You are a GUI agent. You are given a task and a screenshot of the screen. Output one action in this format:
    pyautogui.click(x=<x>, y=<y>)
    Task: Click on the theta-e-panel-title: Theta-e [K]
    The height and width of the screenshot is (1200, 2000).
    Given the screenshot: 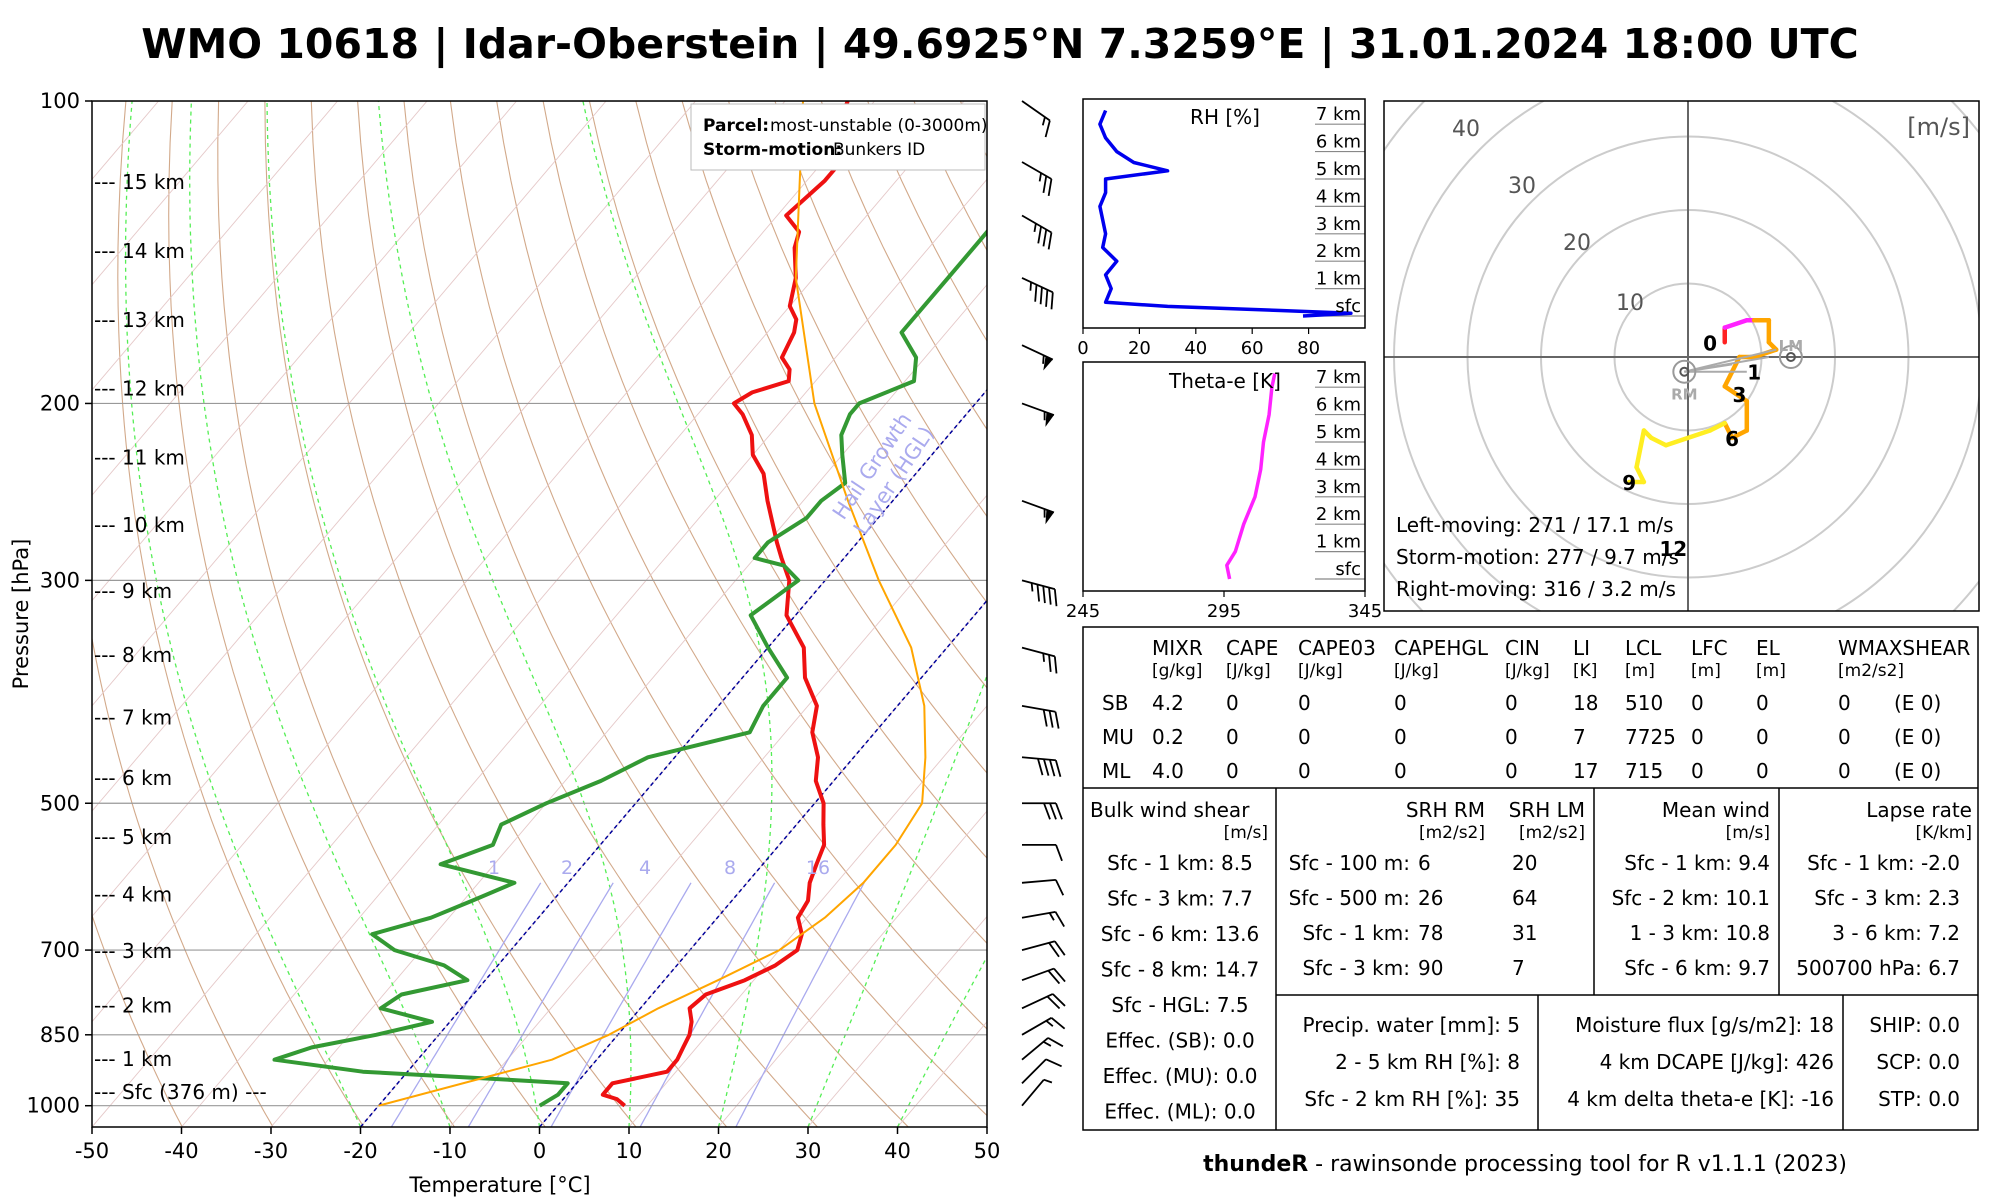 What is the action you would take?
    pyautogui.click(x=1224, y=381)
    